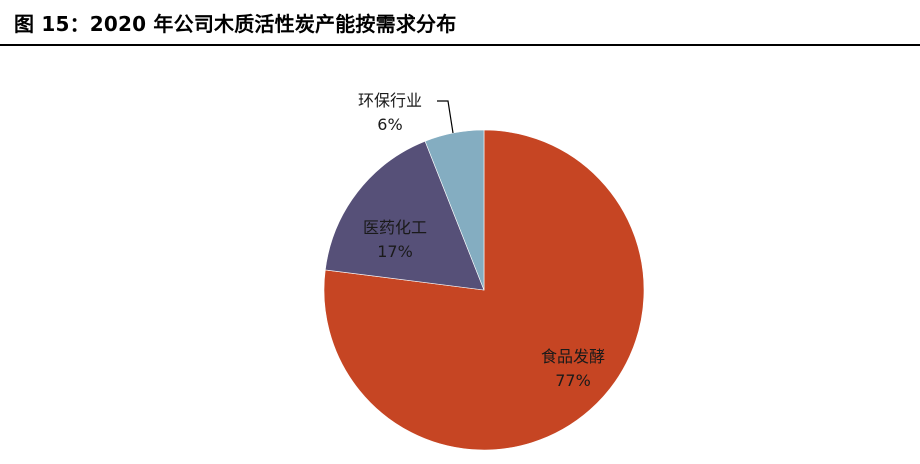 The image size is (920, 464). Describe the element at coordinates (390, 100) in the screenshot. I see `slice-name-label: 环保行业` at that location.